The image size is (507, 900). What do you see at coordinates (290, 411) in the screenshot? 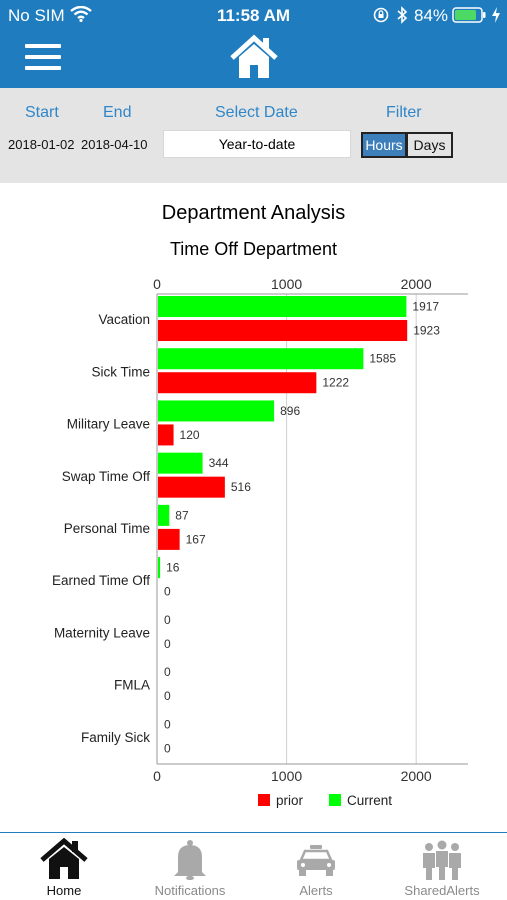
I see `data-label: 896` at bounding box center [290, 411].